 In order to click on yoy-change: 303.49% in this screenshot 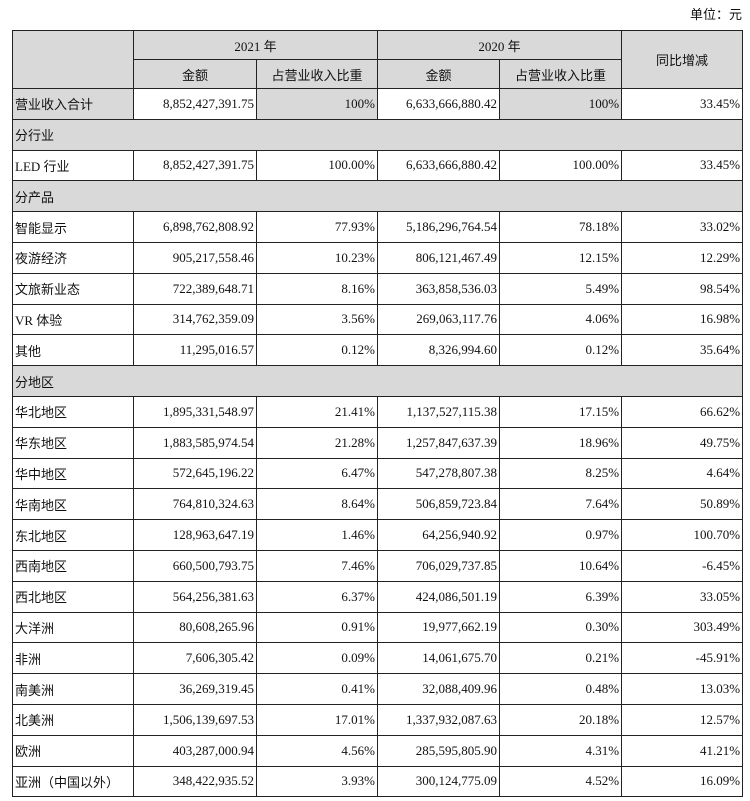, I will do `click(682, 627)`.